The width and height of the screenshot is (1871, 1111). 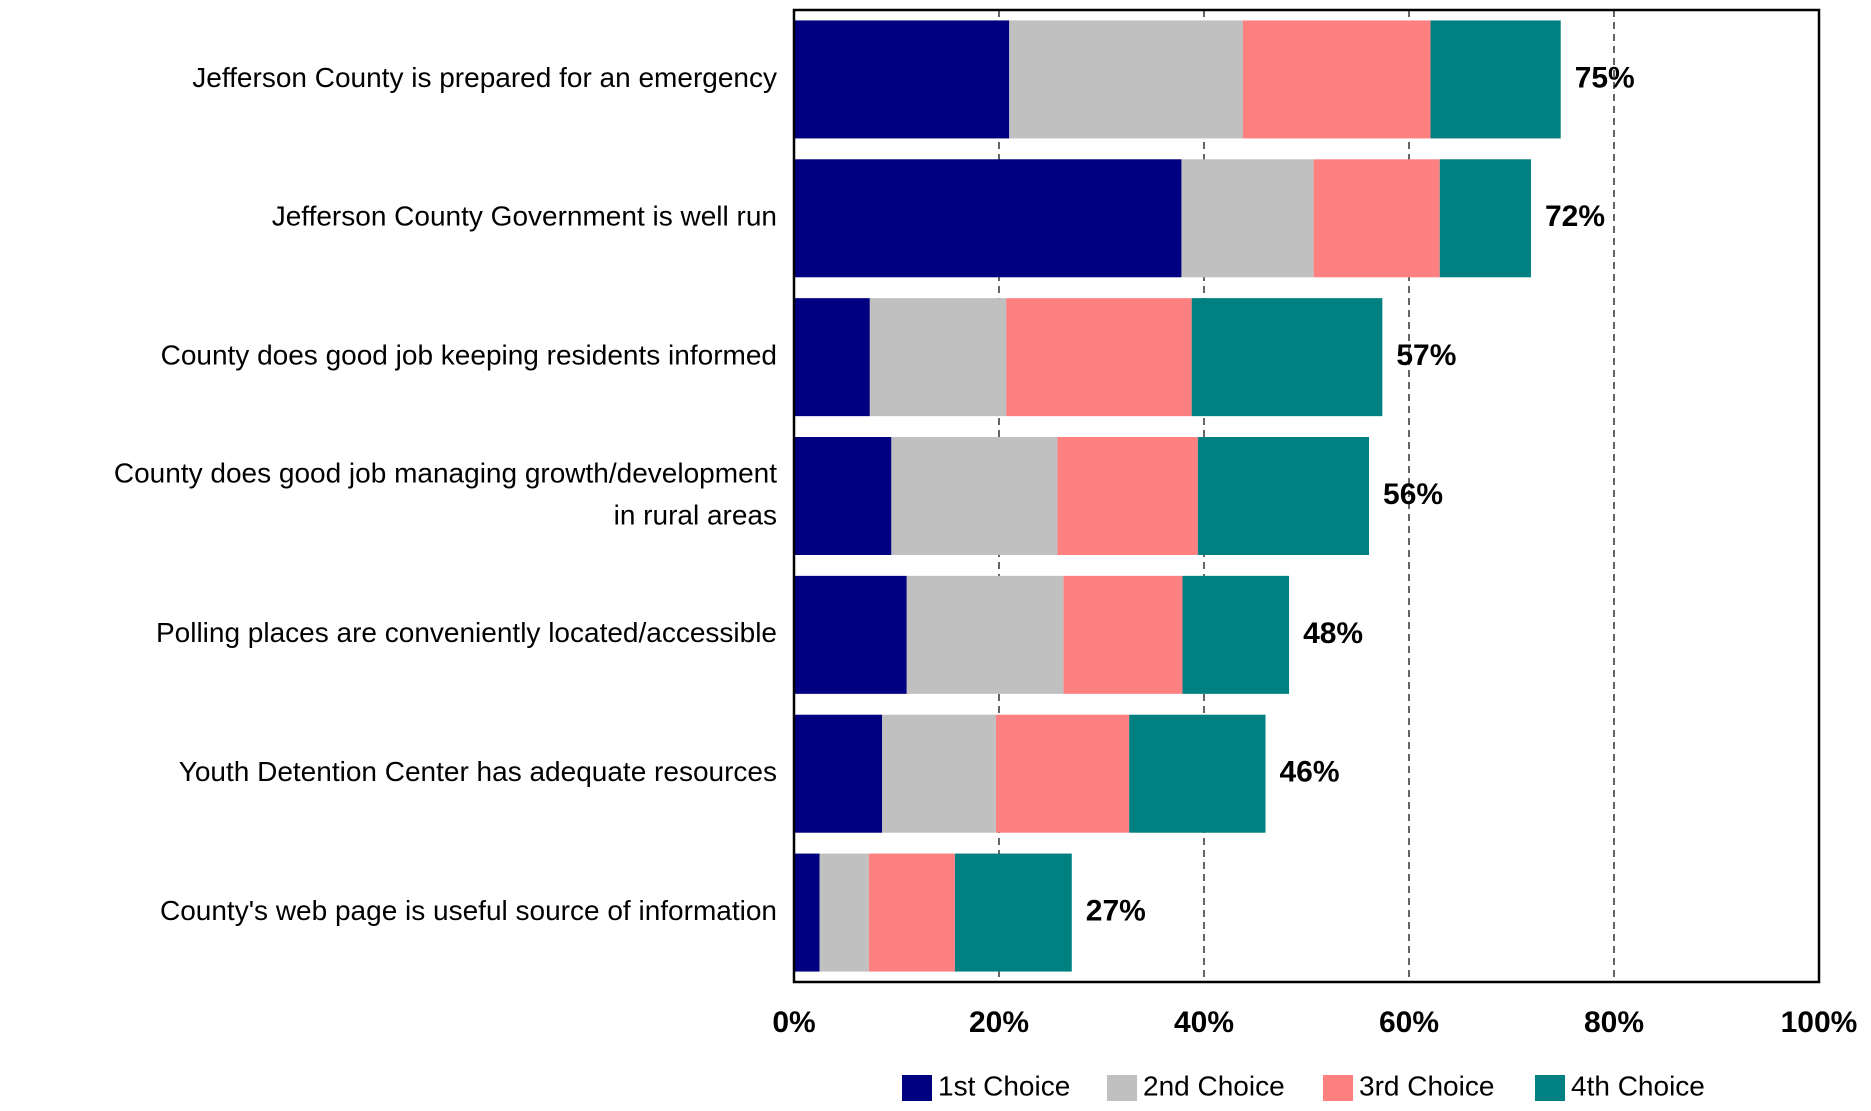 I want to click on bar-5-4th-choice, so click(x=1236, y=634).